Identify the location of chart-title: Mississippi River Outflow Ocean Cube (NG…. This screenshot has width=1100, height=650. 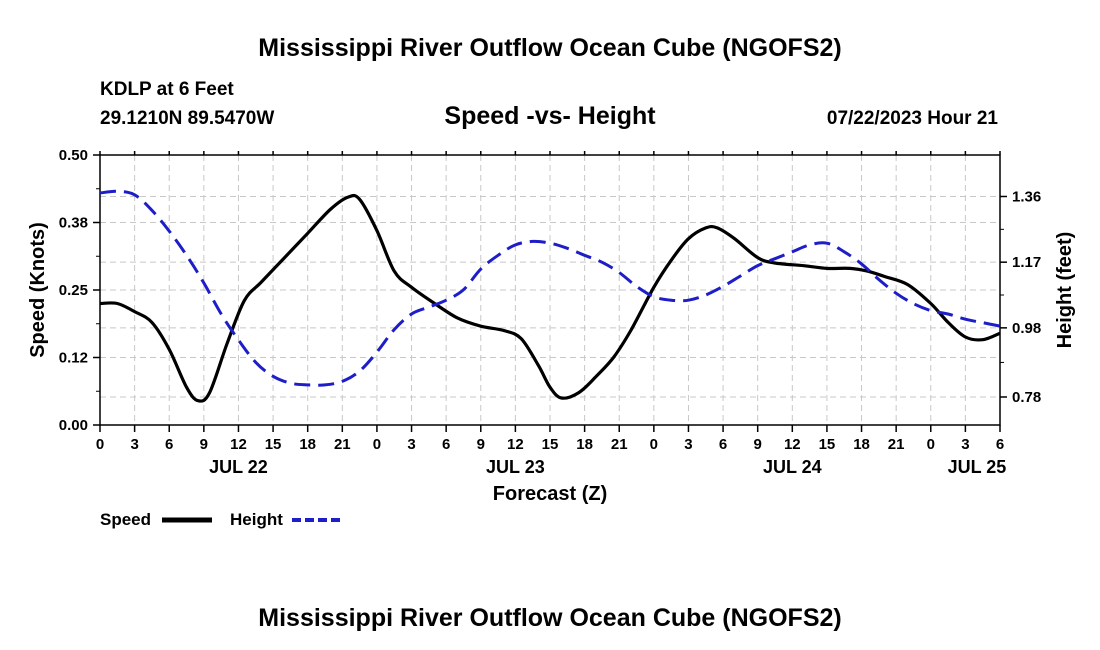
(549, 48).